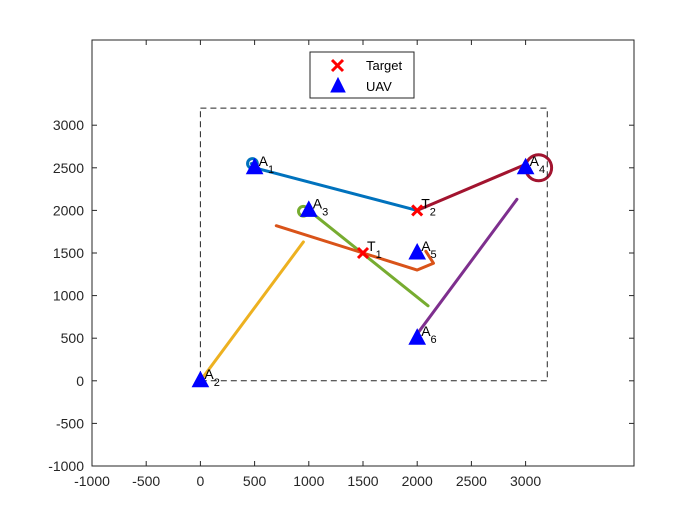 The image size is (700, 525). I want to click on path-a4, so click(471, 187).